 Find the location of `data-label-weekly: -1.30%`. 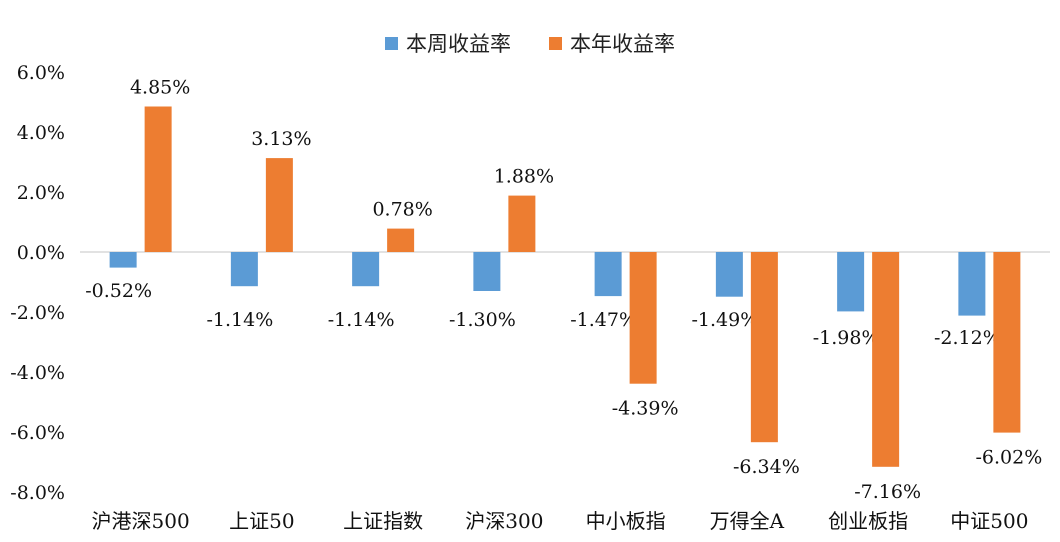

data-label-weekly: -1.30% is located at coordinates (482, 320).